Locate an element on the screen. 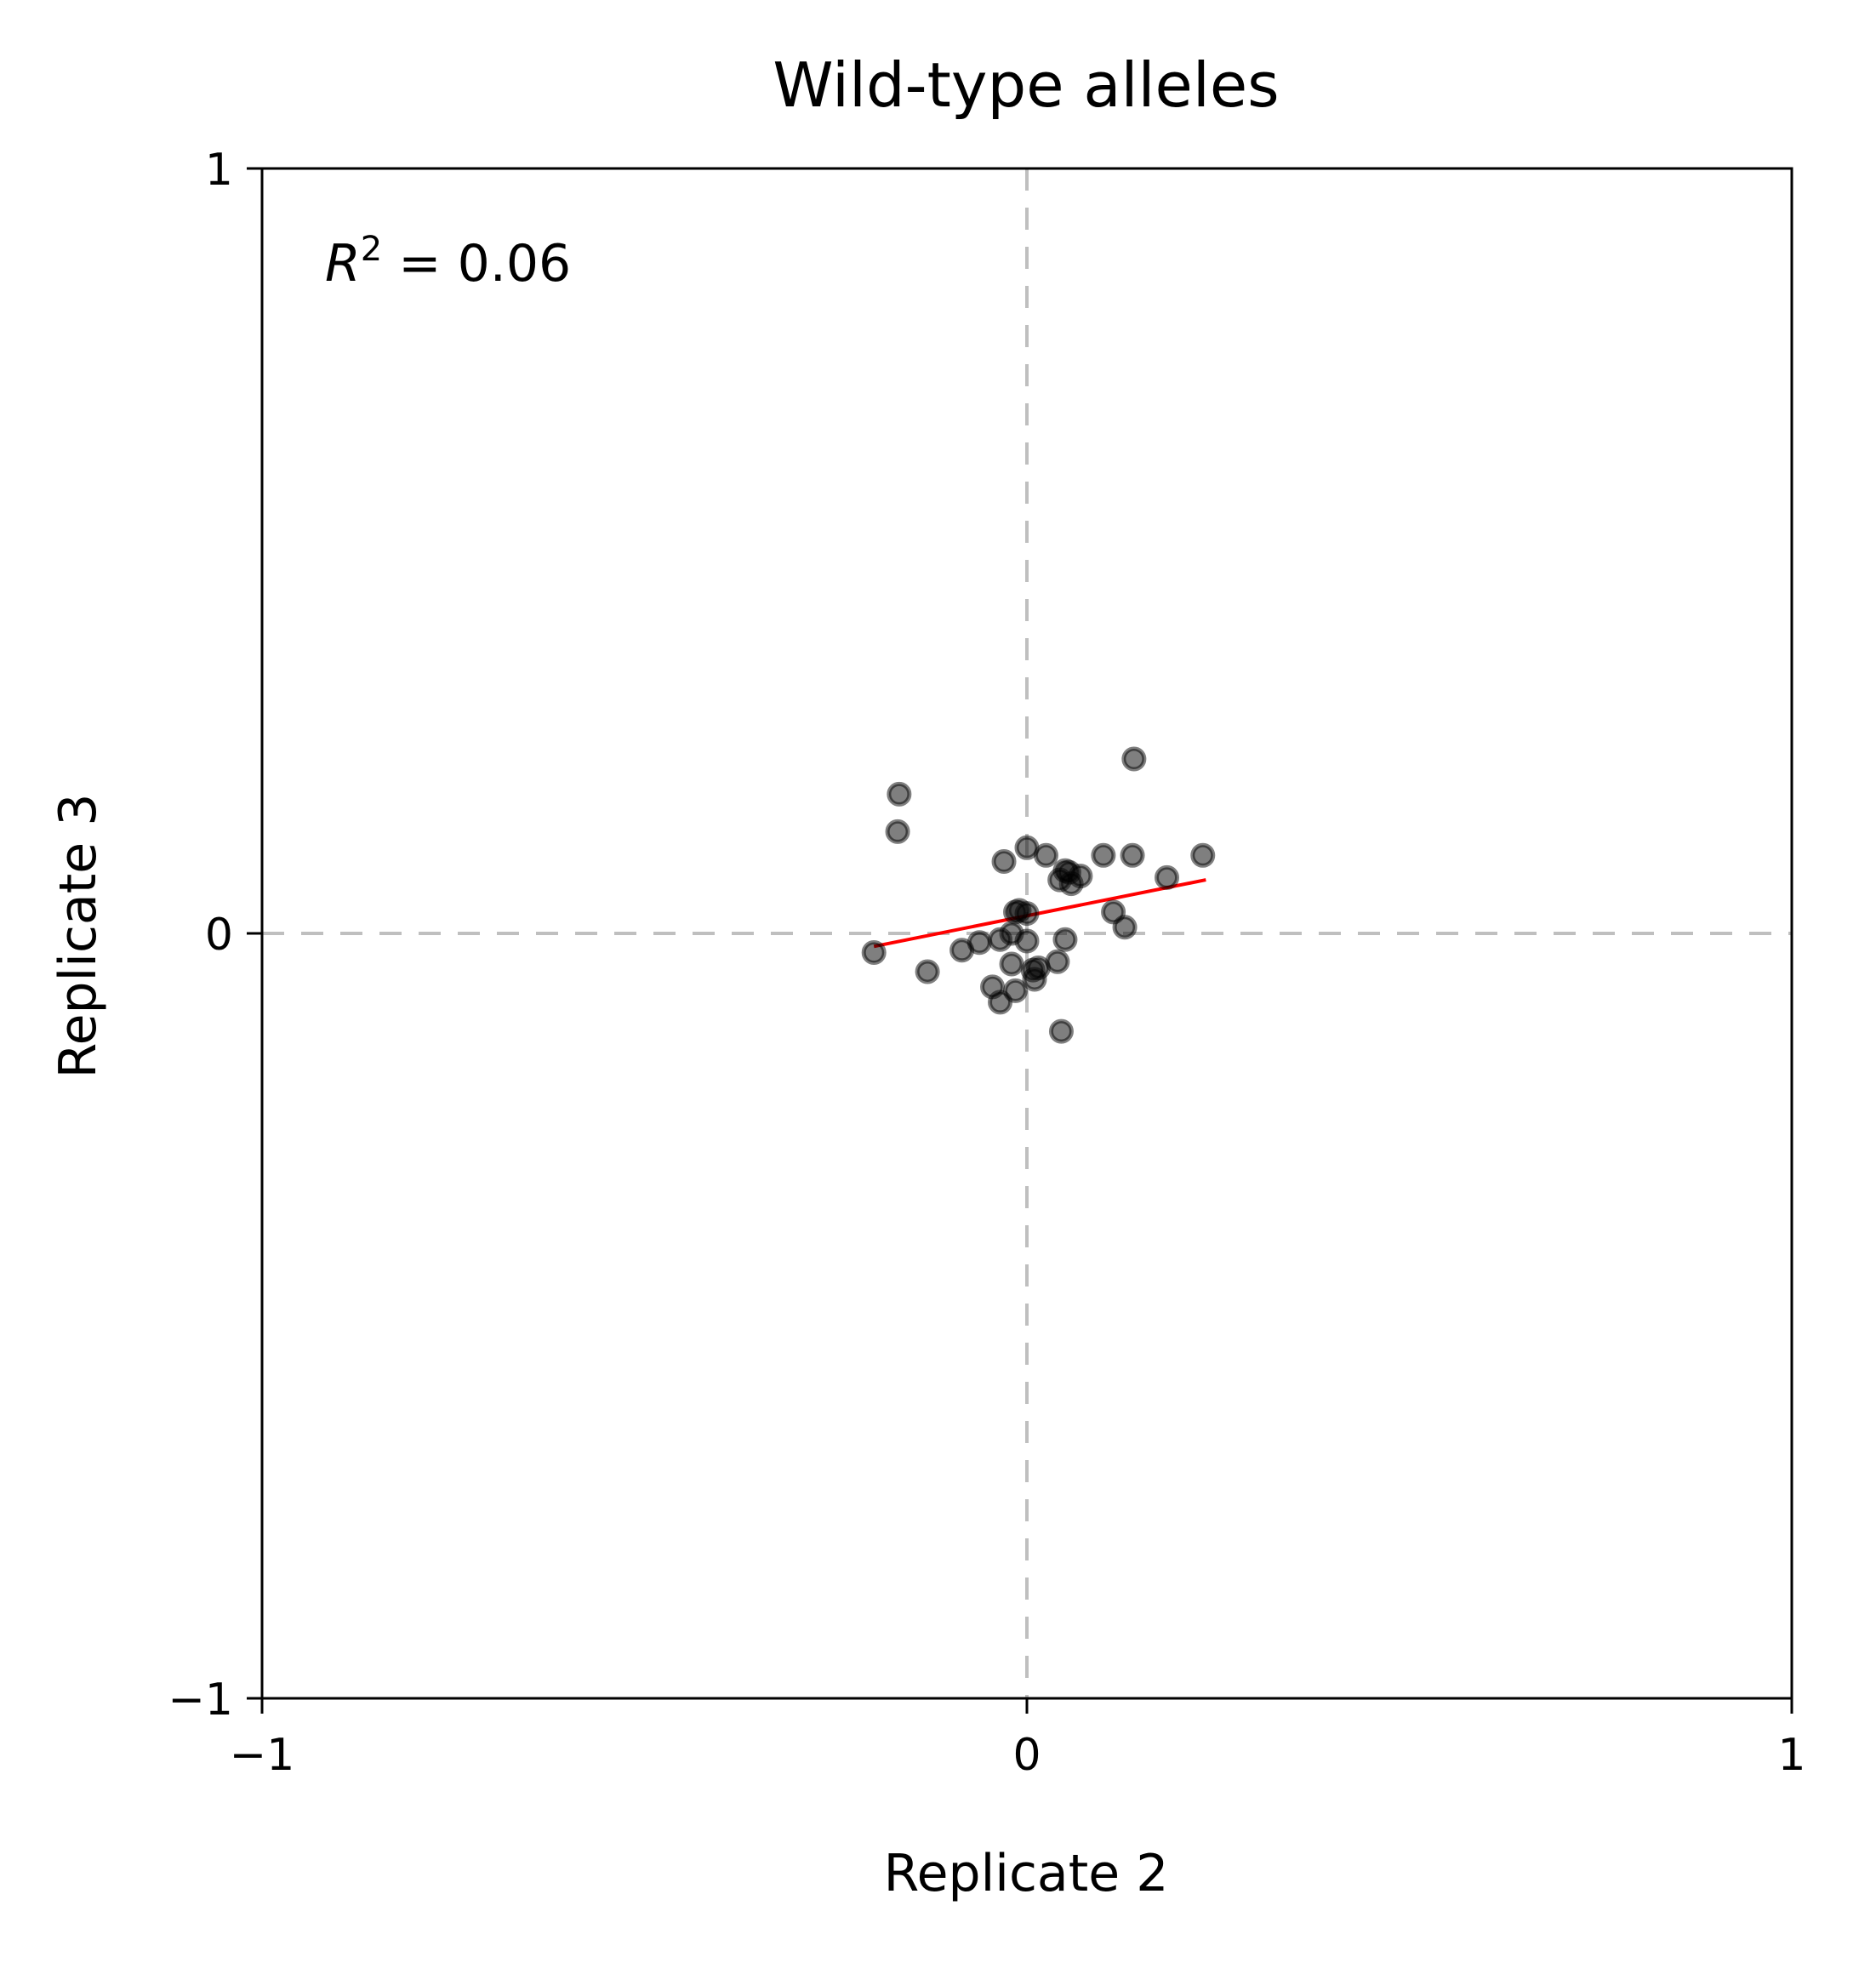 Image resolution: width=1876 pixels, height=1974 pixels. r-squared-annotation: R2 = 0.06 is located at coordinates (448, 262).